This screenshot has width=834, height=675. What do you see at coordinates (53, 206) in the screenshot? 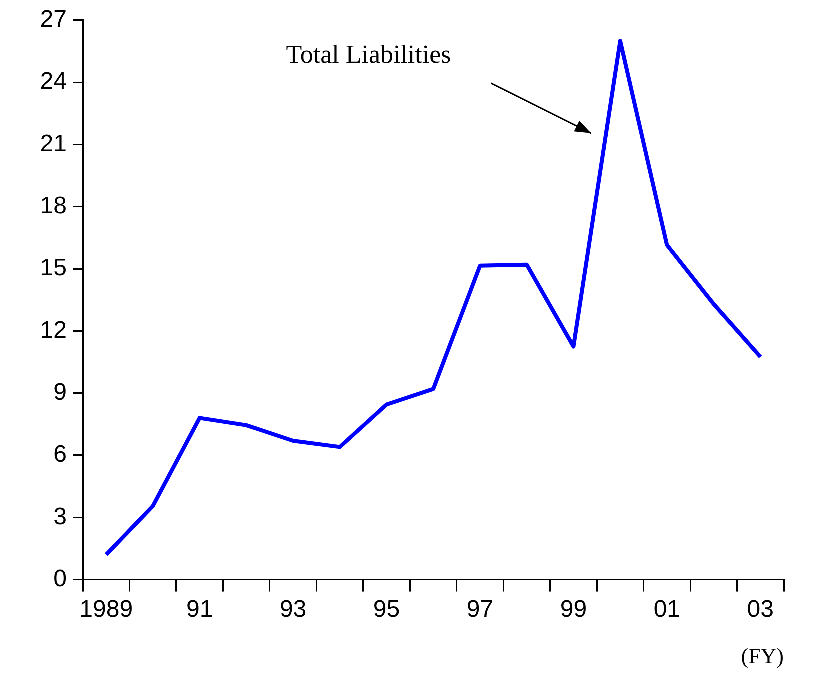
I see `y-tick-label: 18` at bounding box center [53, 206].